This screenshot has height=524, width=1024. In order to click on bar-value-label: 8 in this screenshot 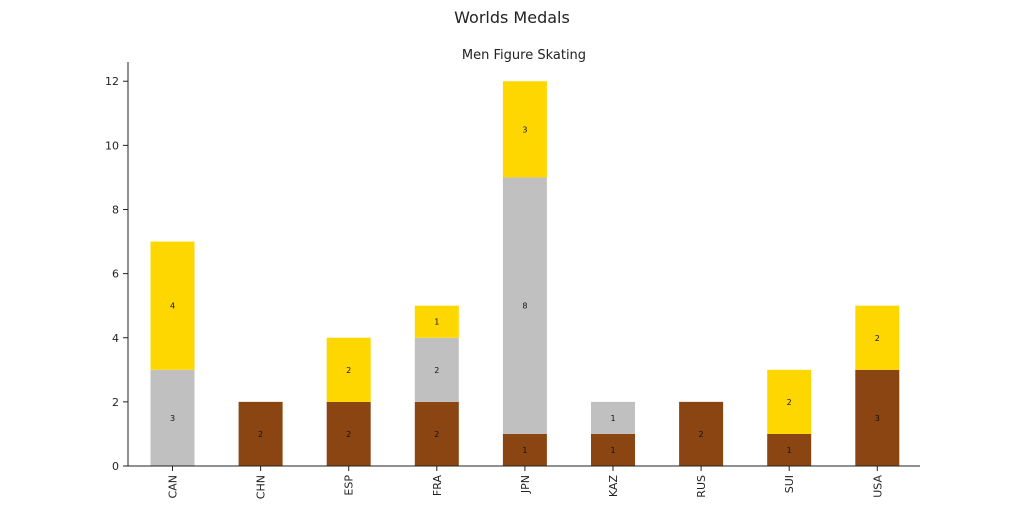, I will do `click(524, 306)`.